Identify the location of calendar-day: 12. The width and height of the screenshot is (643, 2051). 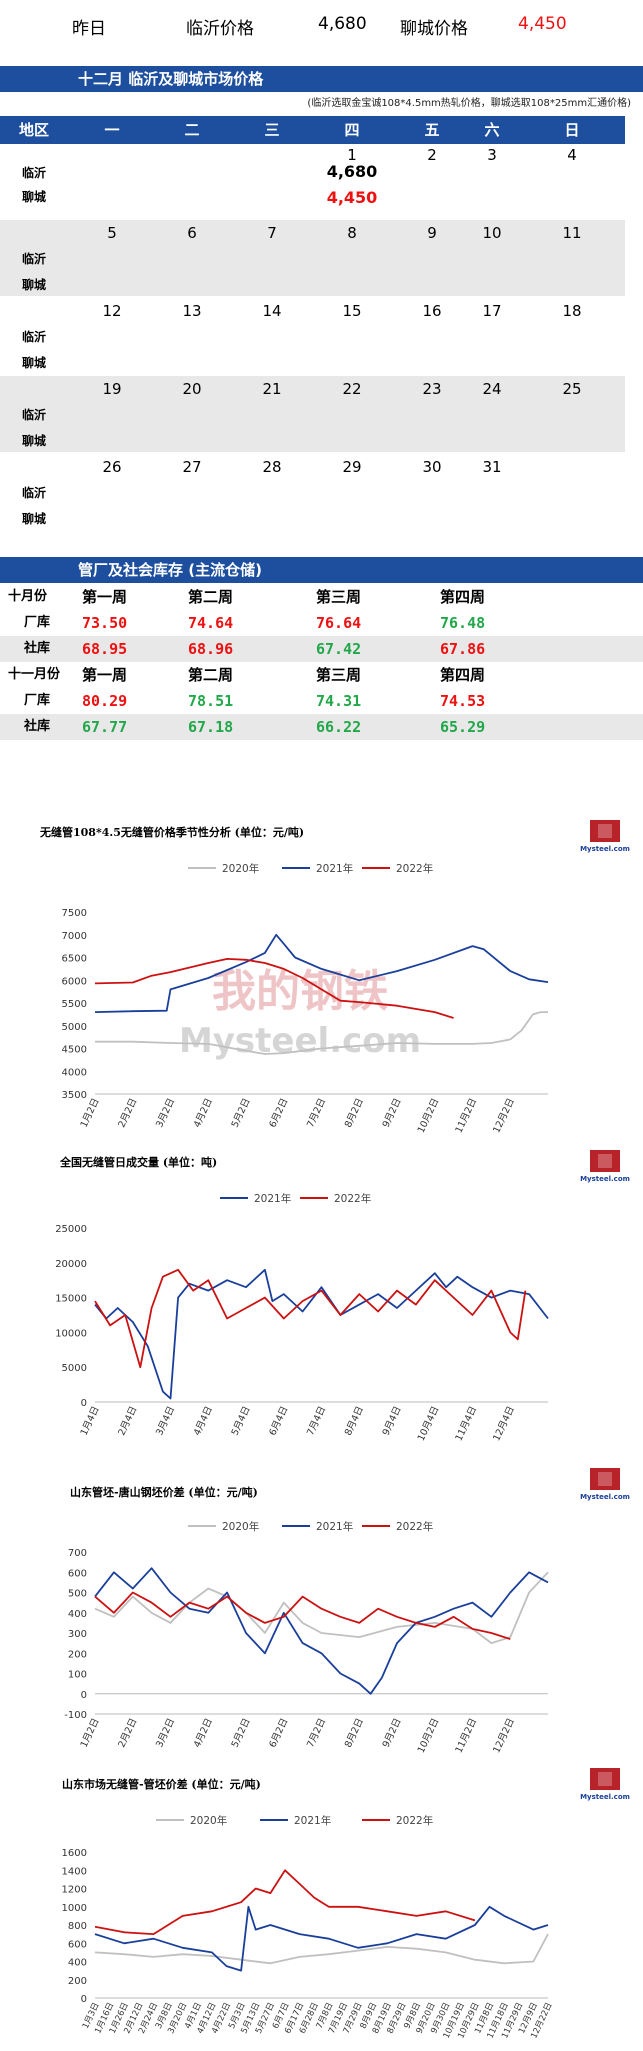
(112, 311).